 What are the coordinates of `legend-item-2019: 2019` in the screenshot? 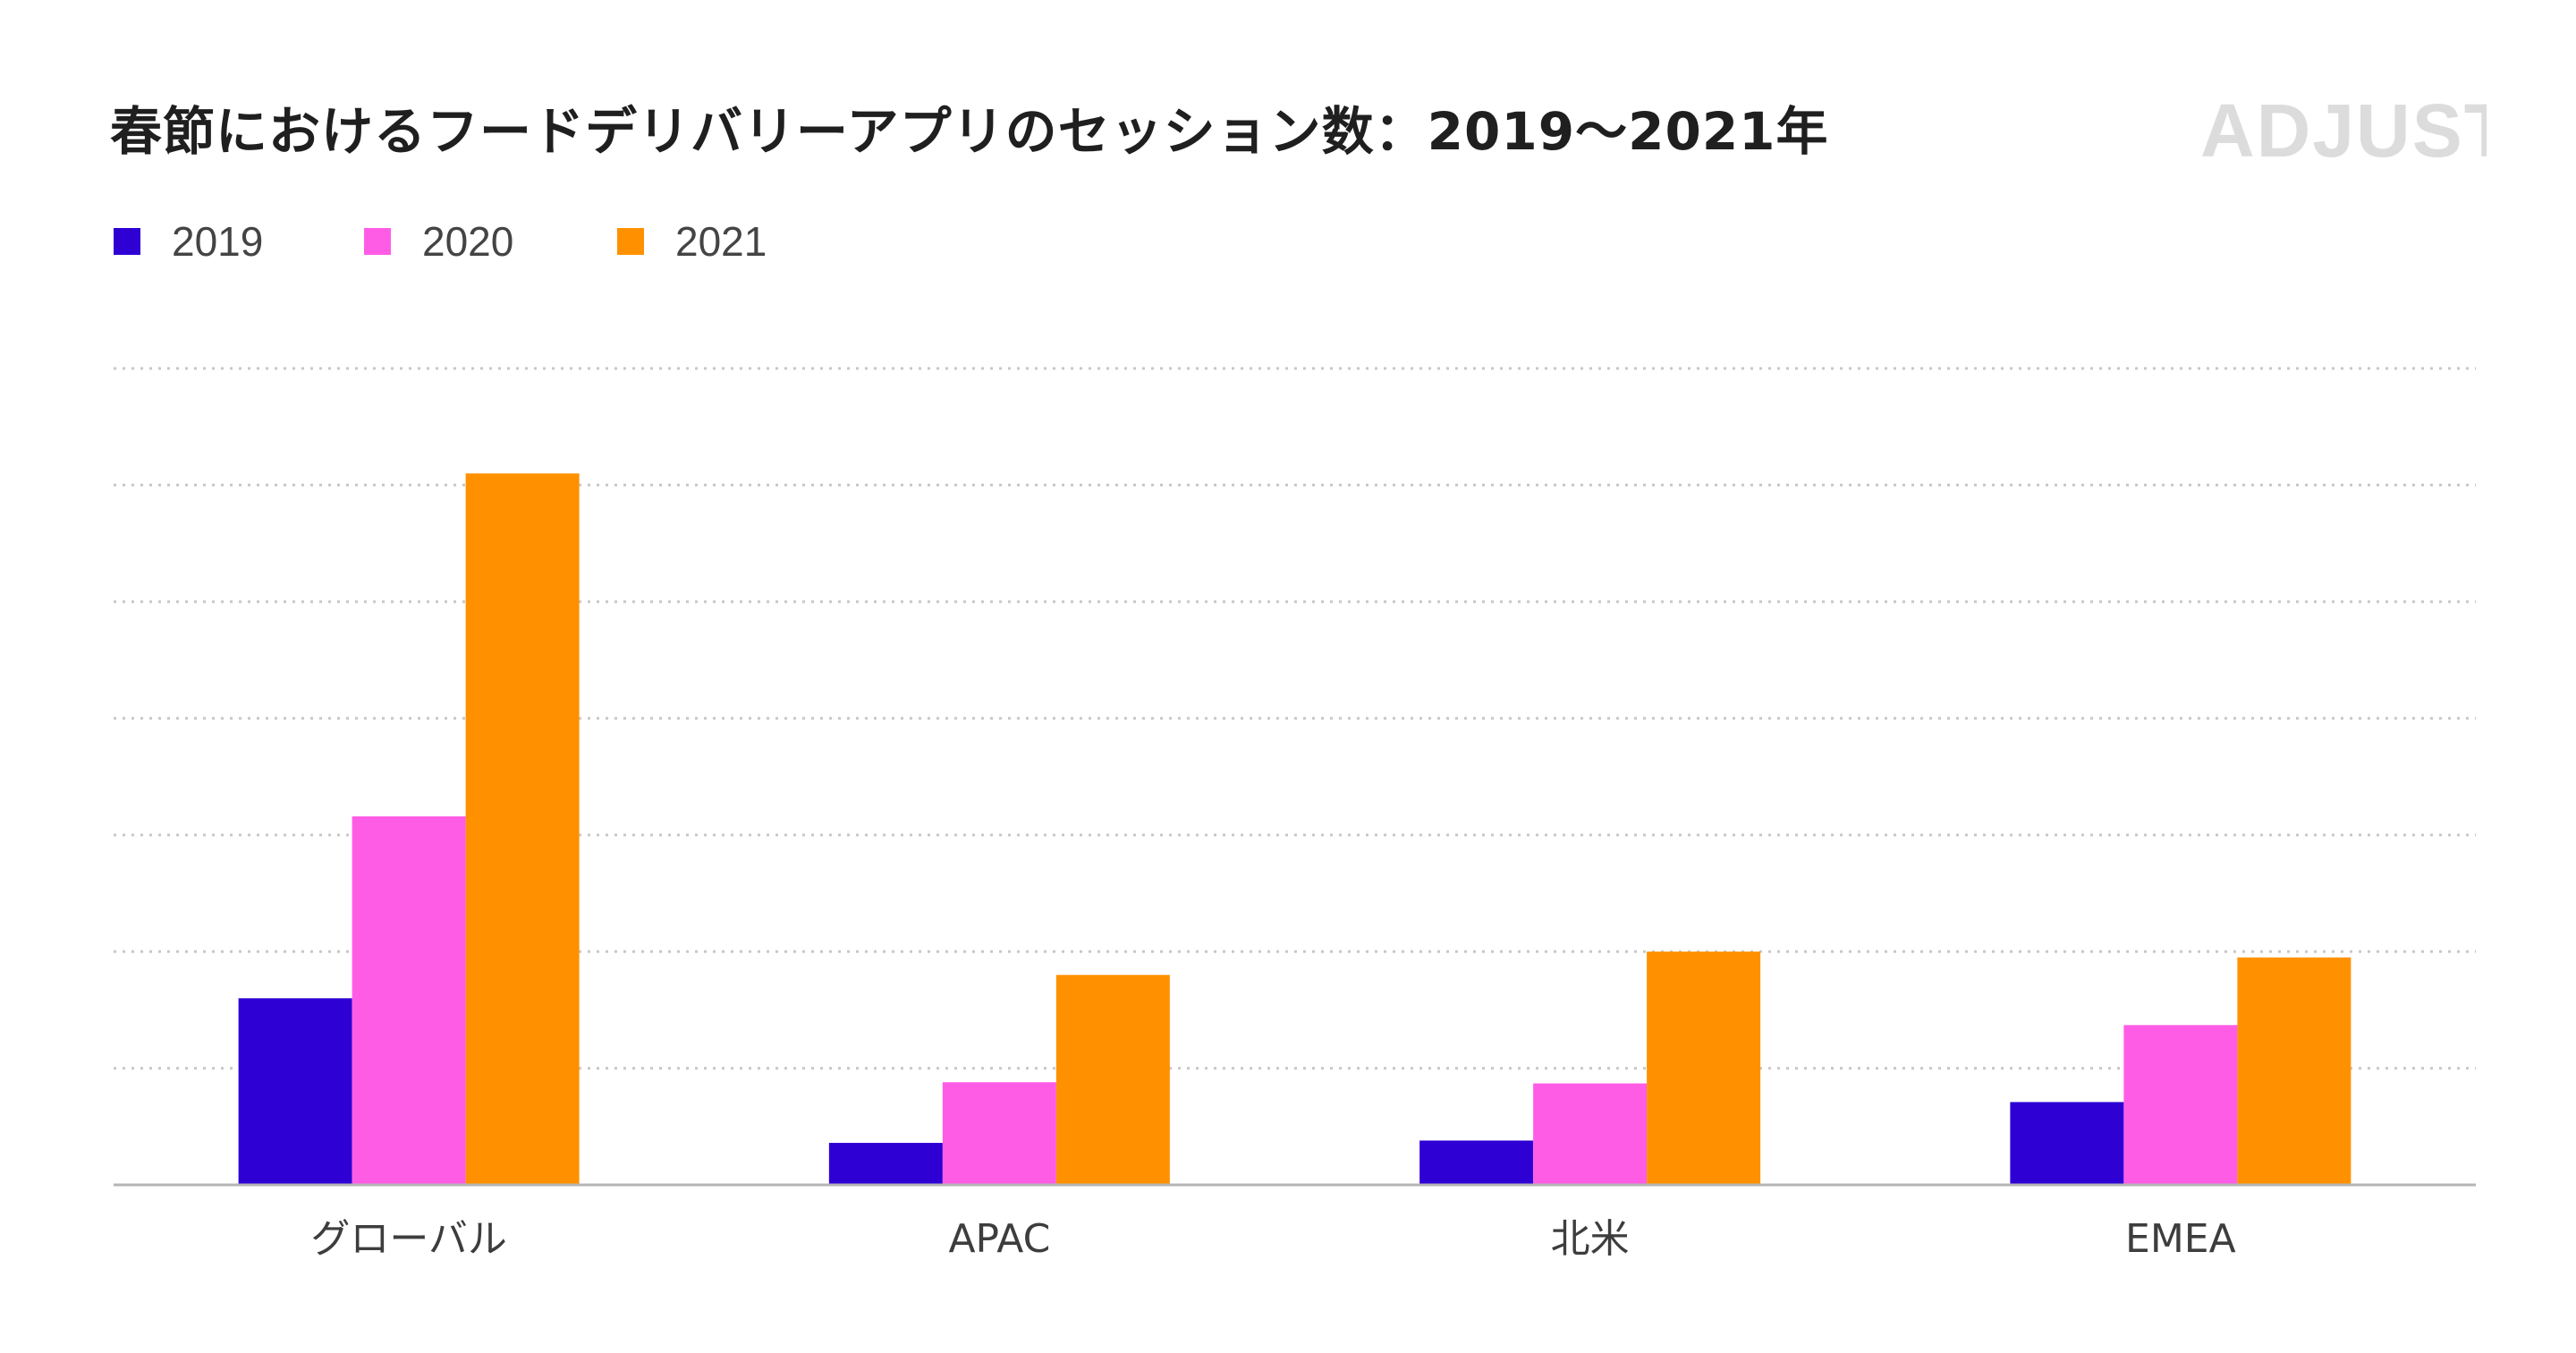 It's located at (188, 241).